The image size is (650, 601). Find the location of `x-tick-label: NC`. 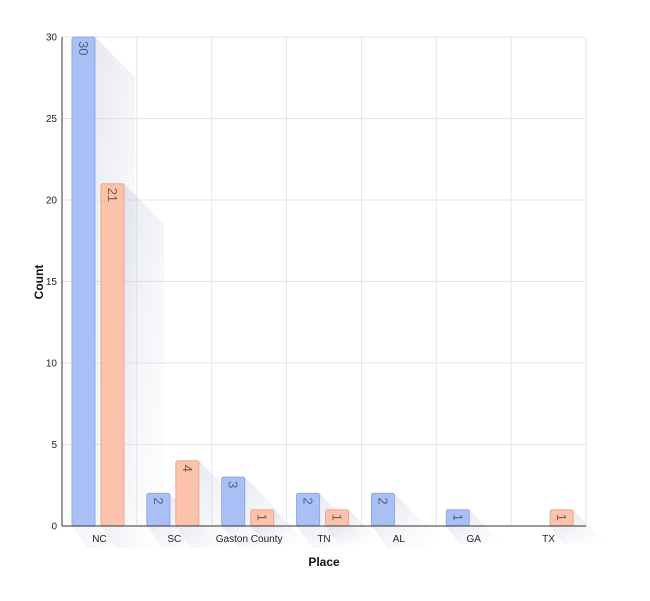

x-tick-label: NC is located at coordinates (99, 539).